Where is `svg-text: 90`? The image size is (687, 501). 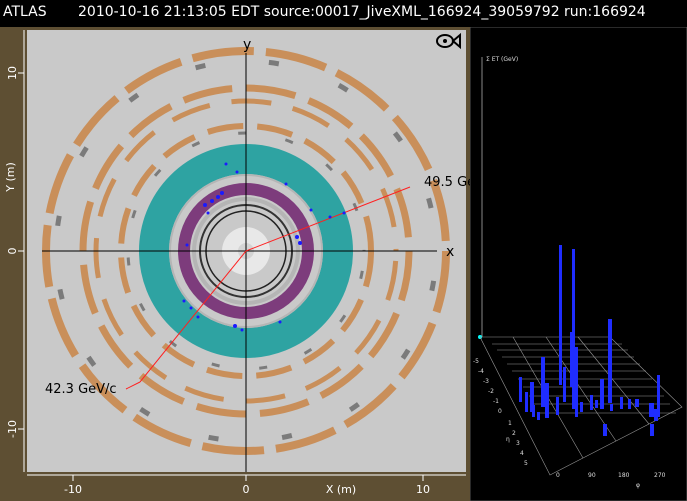
svg-text: 90 is located at coordinates (592, 475).